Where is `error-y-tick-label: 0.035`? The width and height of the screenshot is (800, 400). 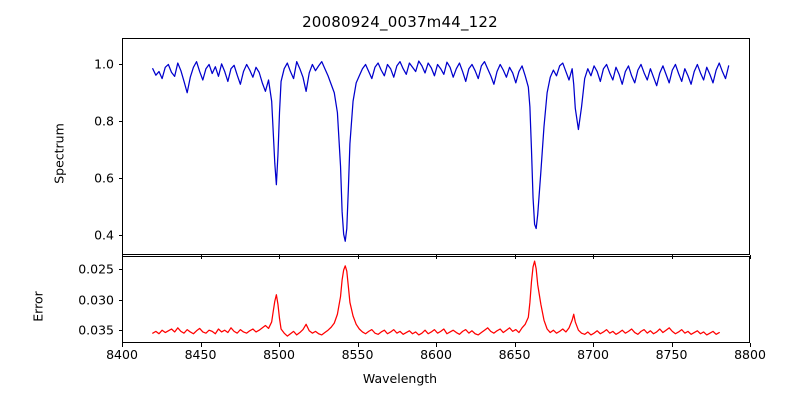
error-y-tick-label: 0.035 is located at coordinates (96, 330).